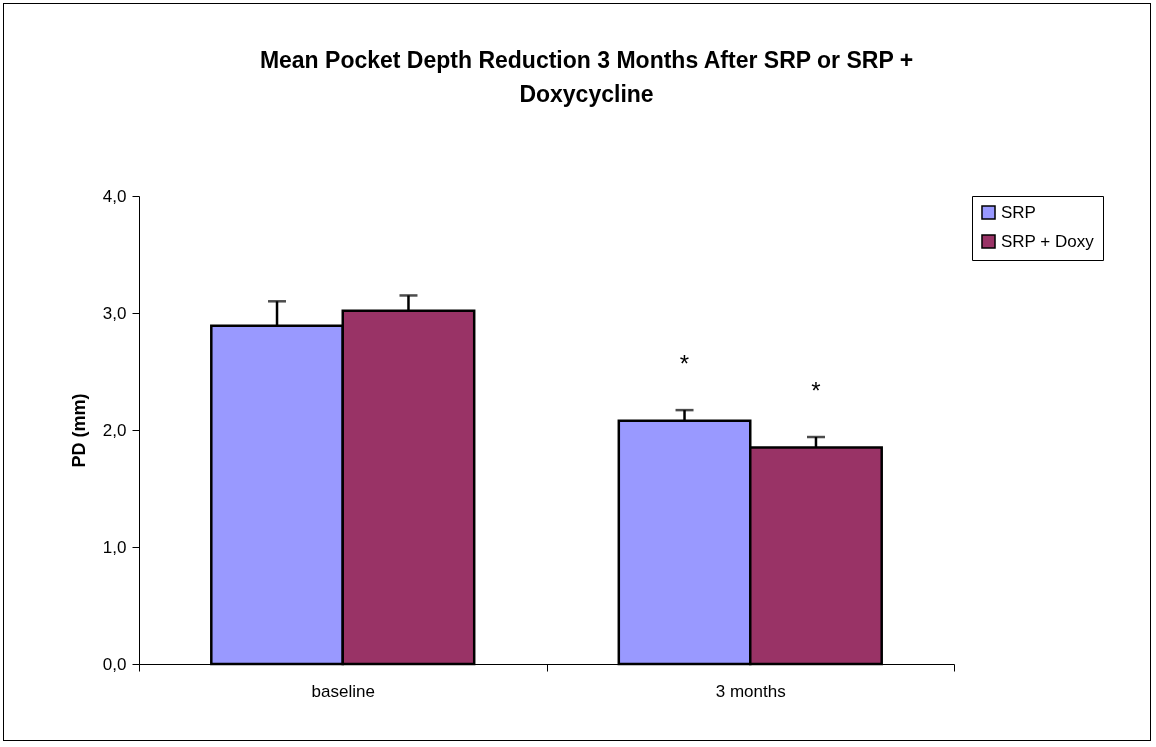  What do you see at coordinates (1018, 212) in the screenshot?
I see `legend-label: SRP` at bounding box center [1018, 212].